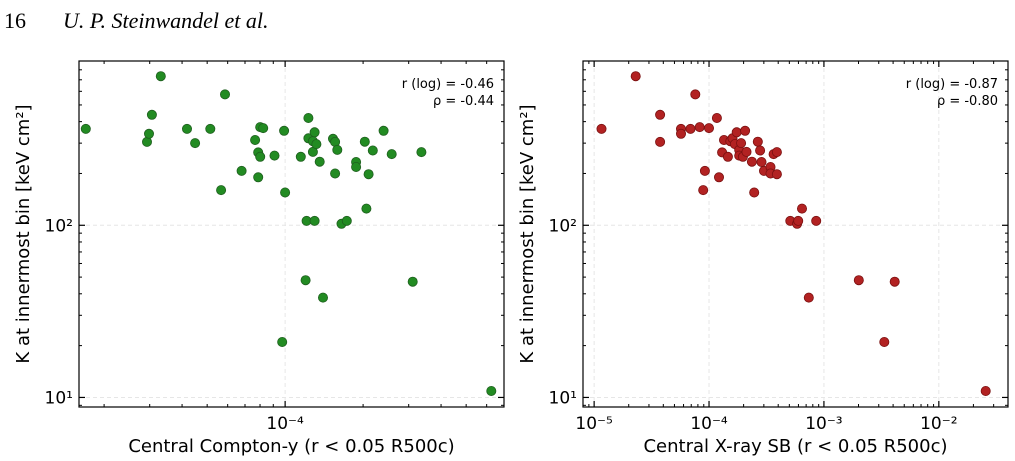 This screenshot has width=1015, height=461. Describe the element at coordinates (795, 446) in the screenshot. I see `chart-2-xlabel: Central X-ray SB (r < 0.05 R500c)` at that location.